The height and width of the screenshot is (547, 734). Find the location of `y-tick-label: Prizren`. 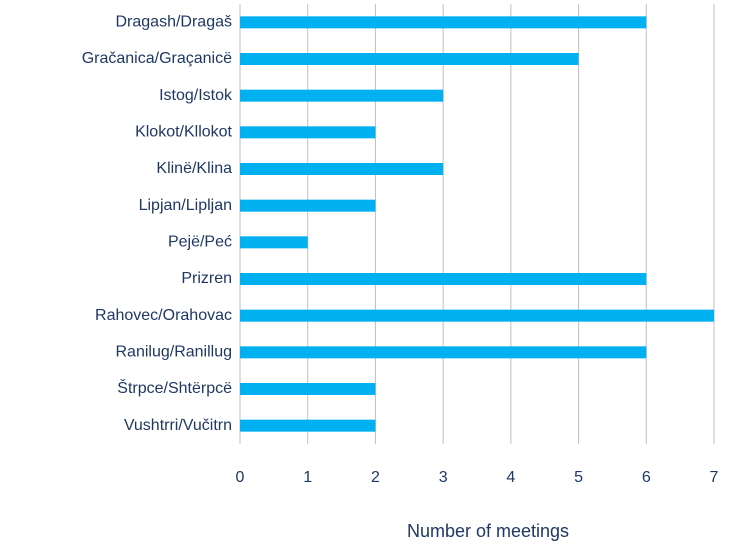

y-tick-label: Prizren is located at coordinates (206, 278).